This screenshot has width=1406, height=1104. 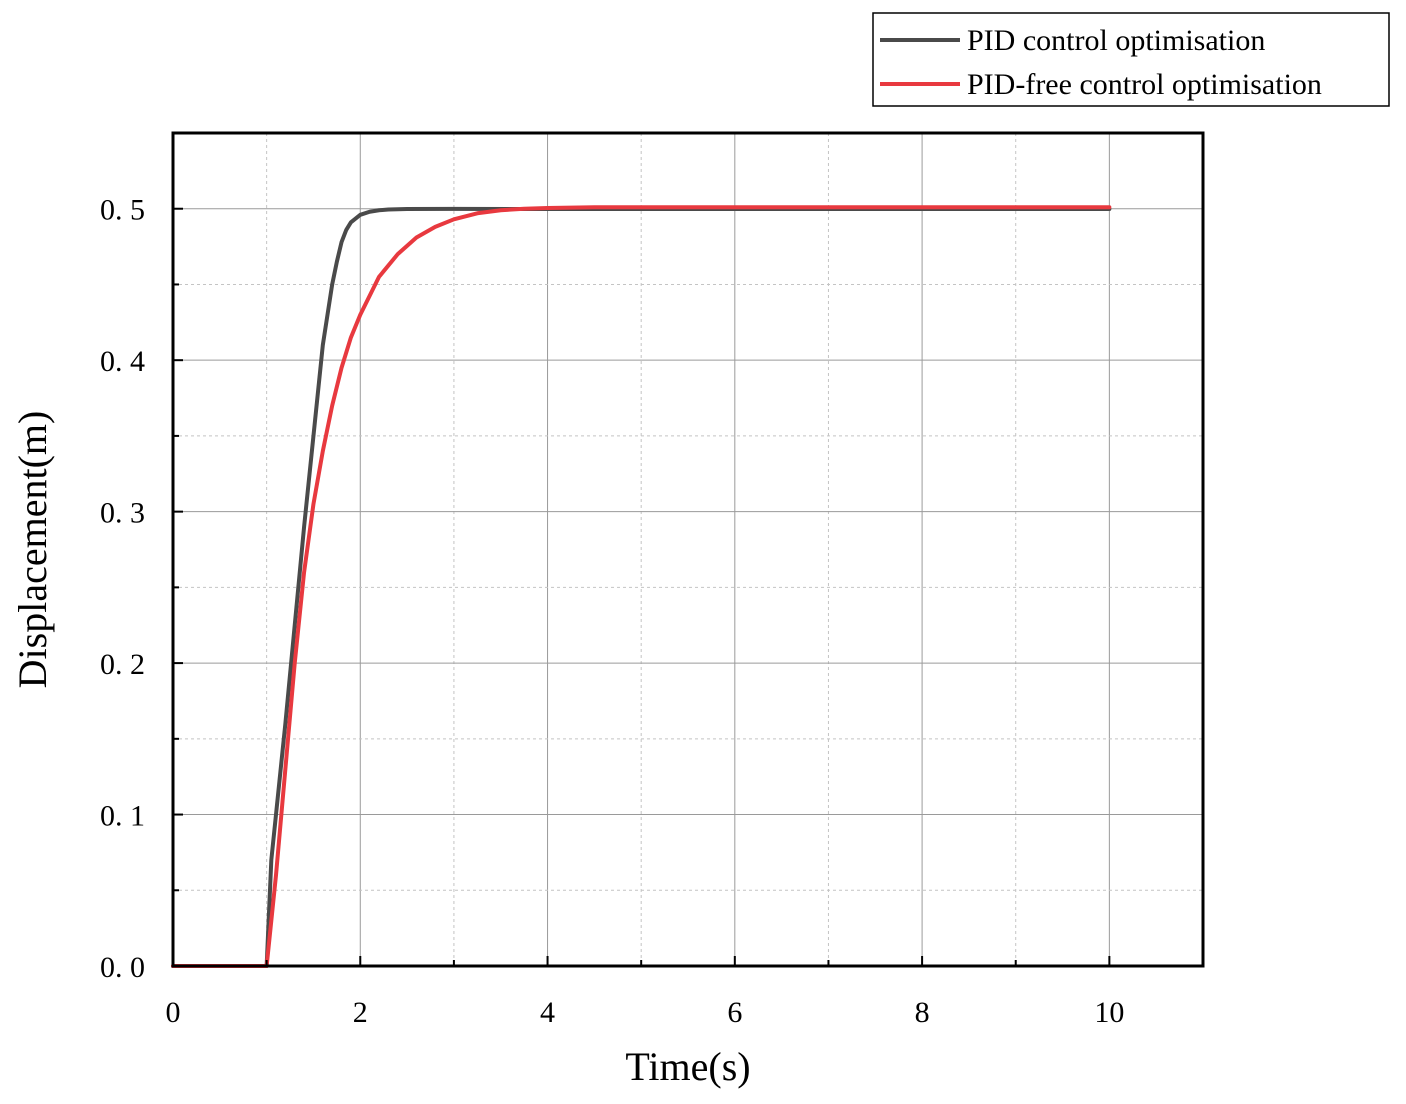 What do you see at coordinates (360, 1012) in the screenshot?
I see `x-tick-label: 2` at bounding box center [360, 1012].